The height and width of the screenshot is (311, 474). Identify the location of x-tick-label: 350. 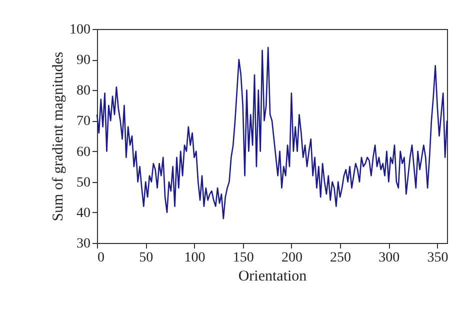
(437, 258).